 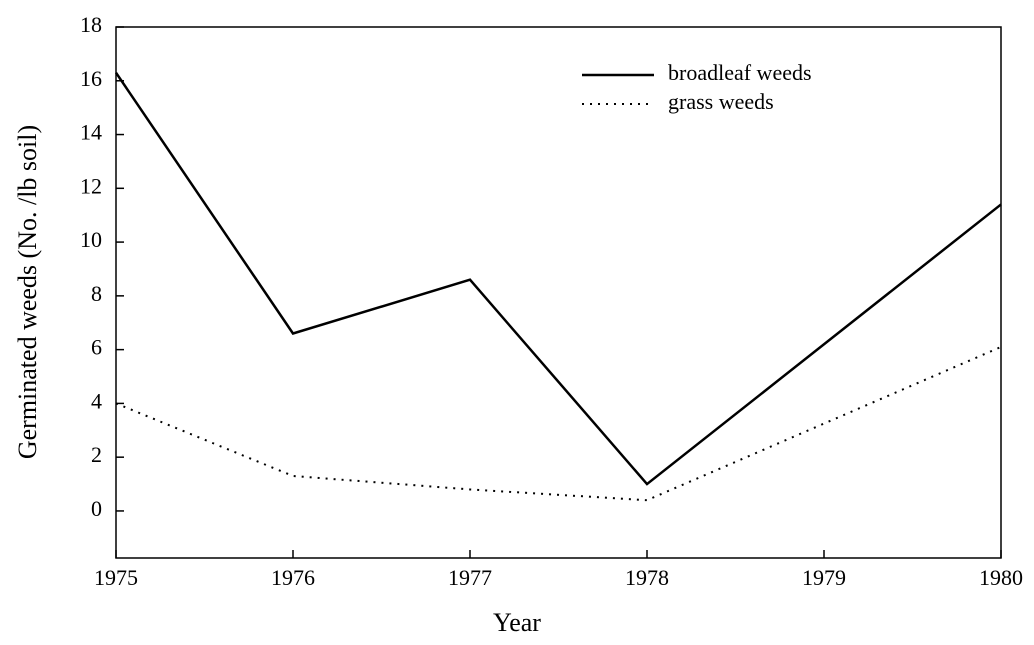 I want to click on x-axis-label: Year, so click(x=517, y=622).